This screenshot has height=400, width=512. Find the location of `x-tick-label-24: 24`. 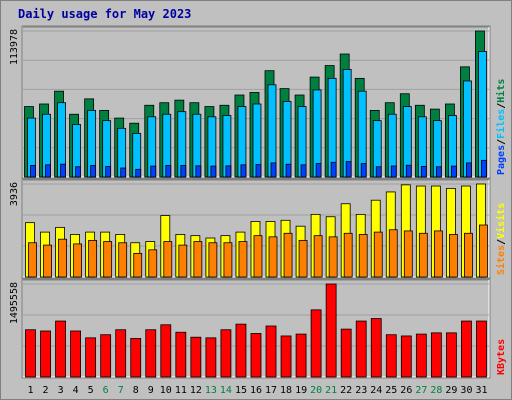

x-tick-label-24: 24 is located at coordinates (376, 390).